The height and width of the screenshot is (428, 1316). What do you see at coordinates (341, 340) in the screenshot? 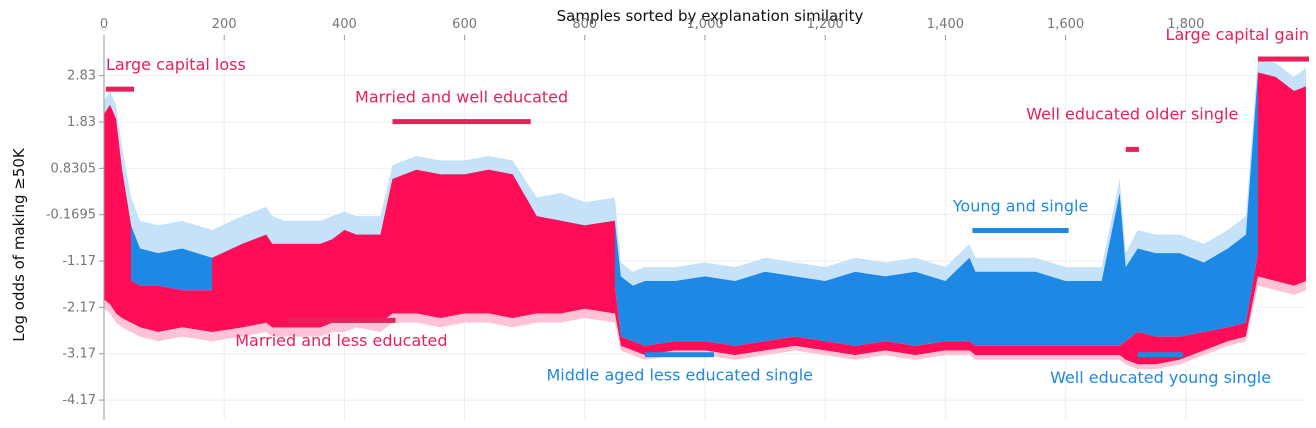
I see `annotation-label: Married and less educated` at bounding box center [341, 340].